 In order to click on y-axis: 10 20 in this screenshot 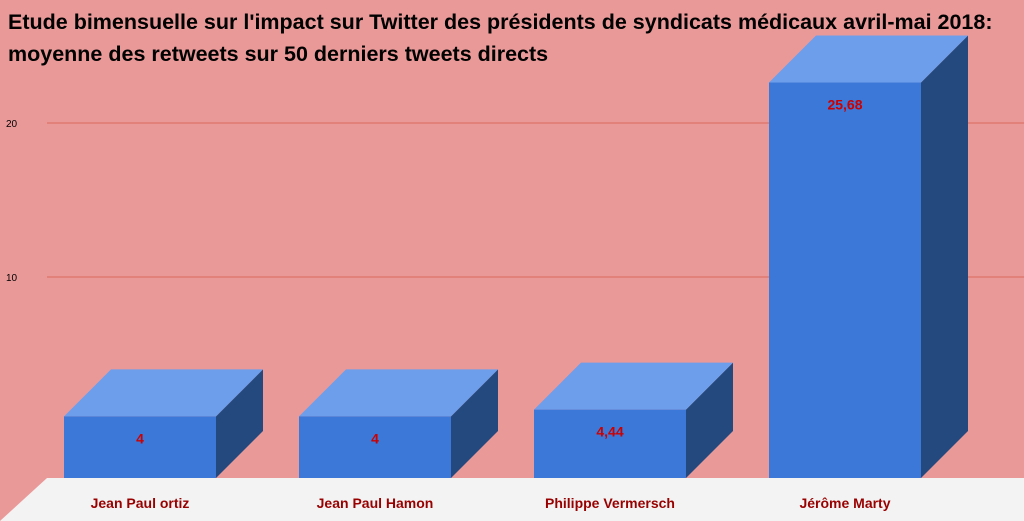, I will do `click(12, 201)`.